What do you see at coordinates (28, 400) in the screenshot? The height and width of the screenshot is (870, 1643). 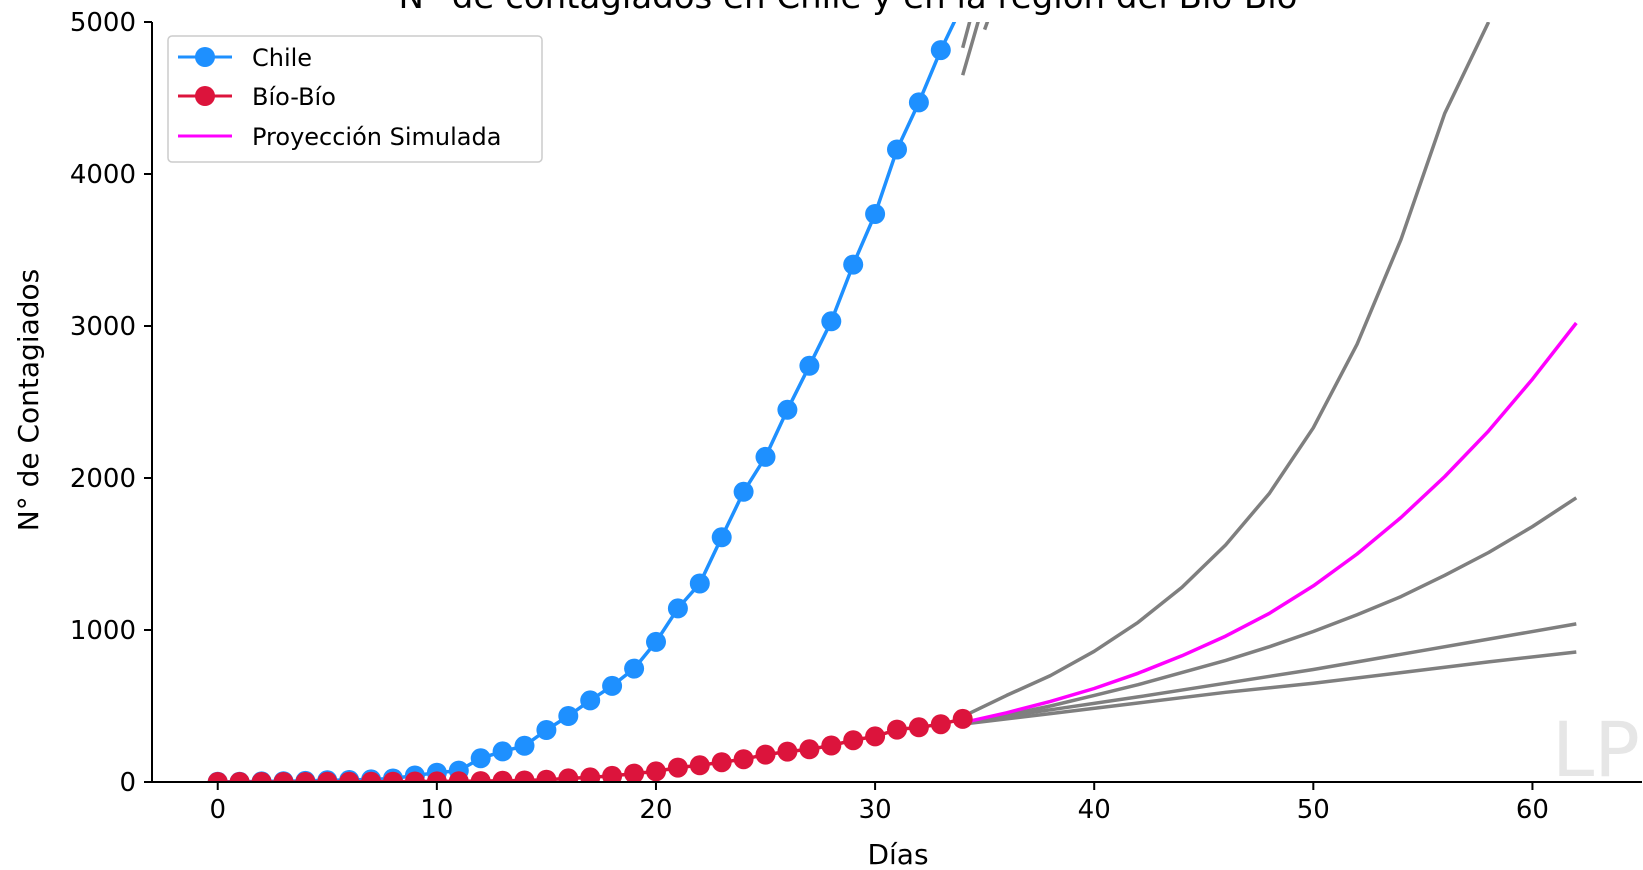 I see `y-axis-label: N° de Contagiados` at bounding box center [28, 400].